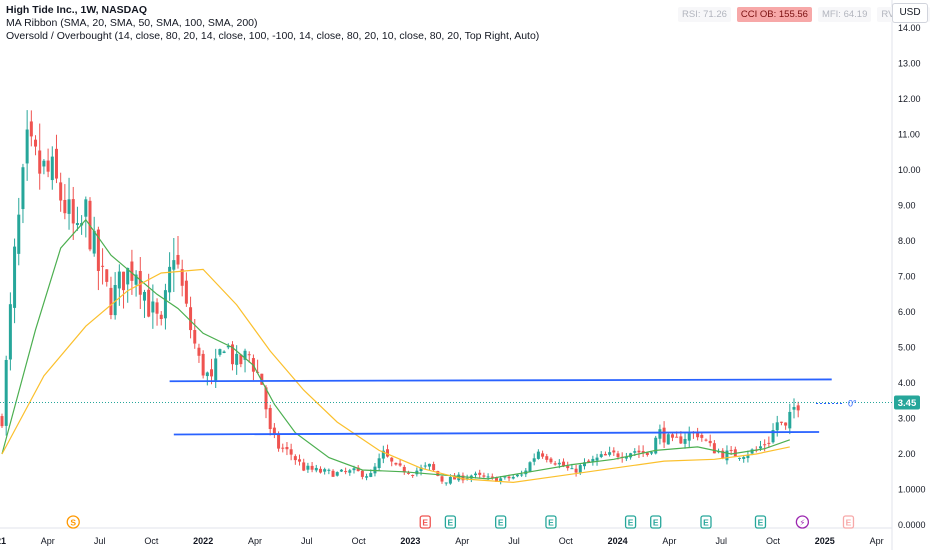 This screenshot has height=550, width=932. What do you see at coordinates (910, 13) in the screenshot?
I see `currency-button: USD` at bounding box center [910, 13].